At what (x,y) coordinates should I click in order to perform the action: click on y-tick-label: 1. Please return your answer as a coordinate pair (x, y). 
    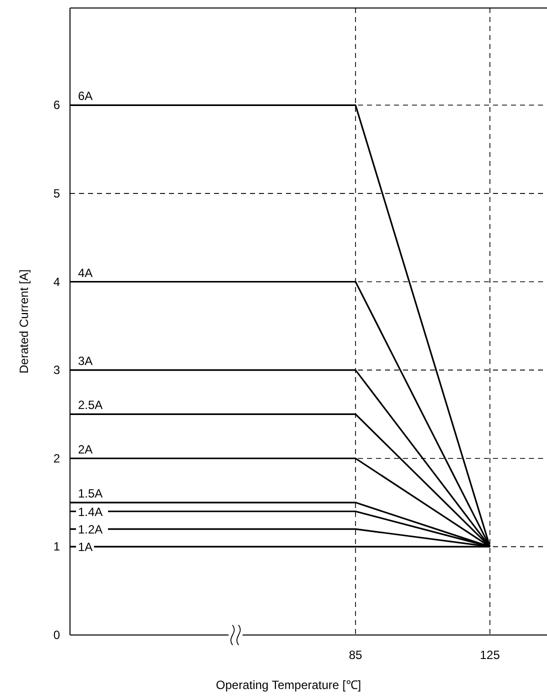
    Looking at the image, I should click on (56, 547).